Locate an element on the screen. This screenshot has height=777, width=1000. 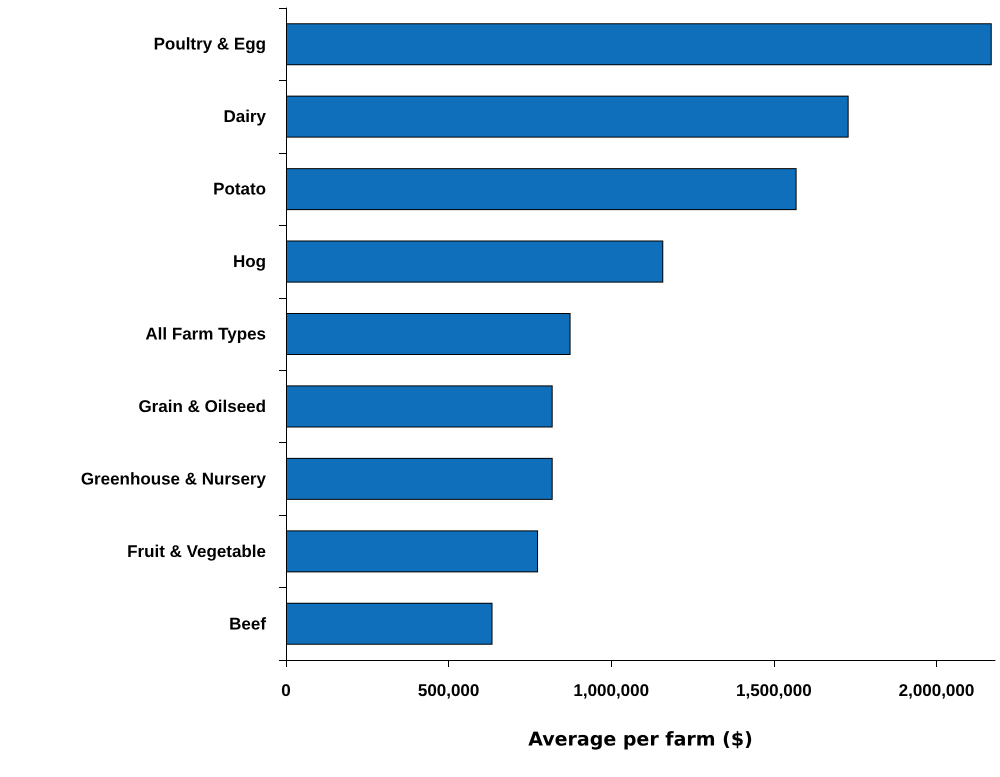
y-tick-label: Poultry & Egg is located at coordinates (210, 44).